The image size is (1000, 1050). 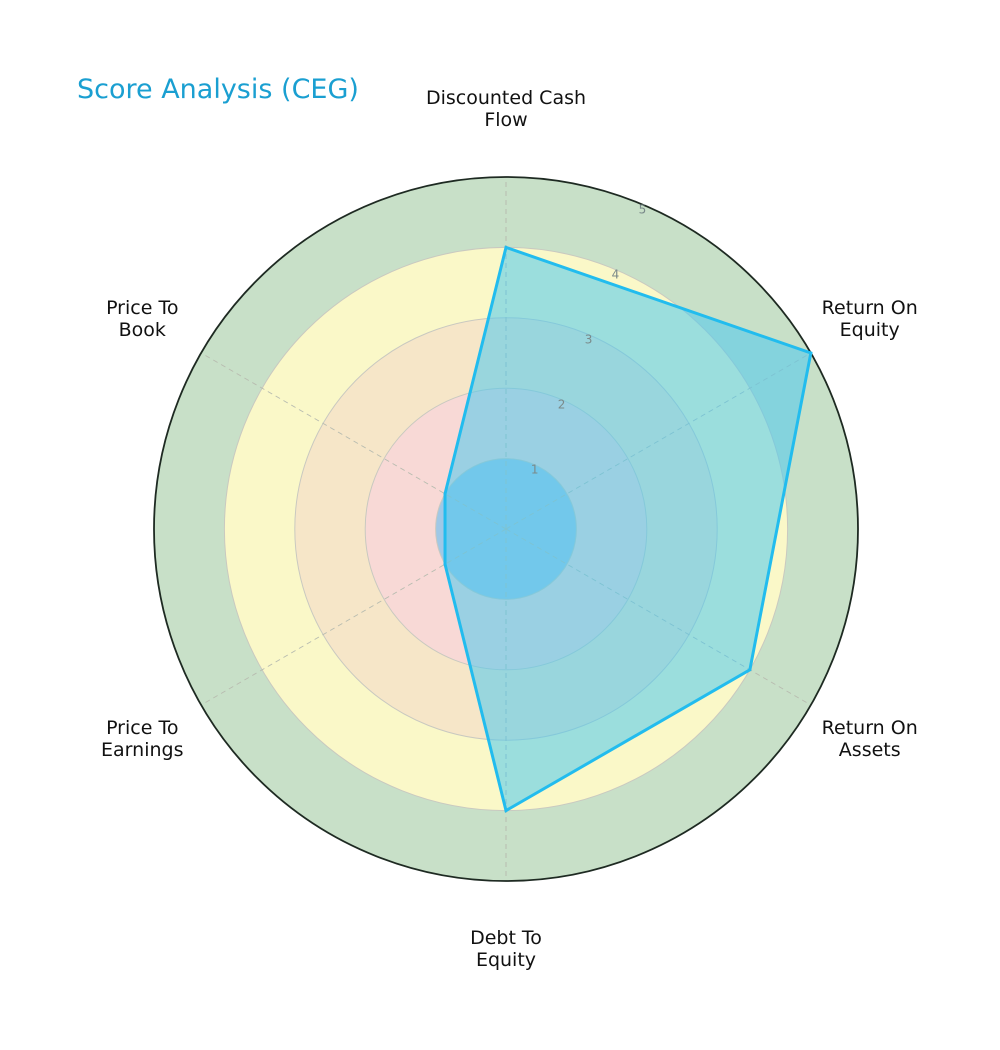 I want to click on category-label: Return On Equity, so click(x=870, y=319).